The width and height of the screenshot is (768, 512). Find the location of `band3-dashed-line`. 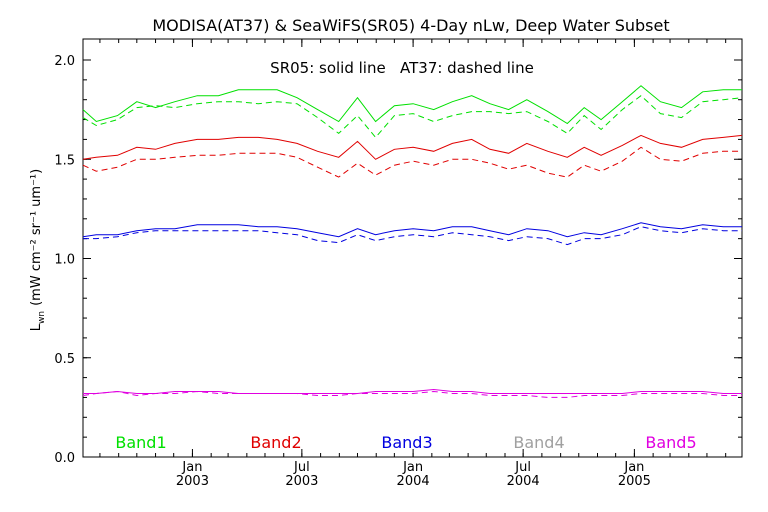

band3-dashed-line is located at coordinates (412, 236).